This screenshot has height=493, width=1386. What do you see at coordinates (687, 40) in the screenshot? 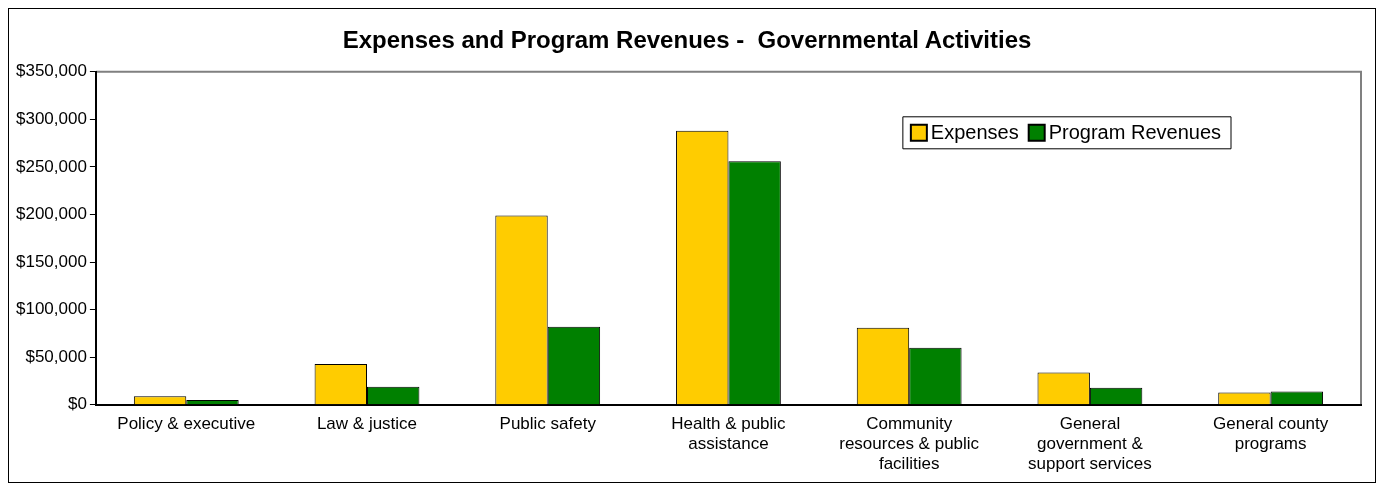
I see `chart-title: Expenses and Program Revenues - Governmental Activities` at bounding box center [687, 40].